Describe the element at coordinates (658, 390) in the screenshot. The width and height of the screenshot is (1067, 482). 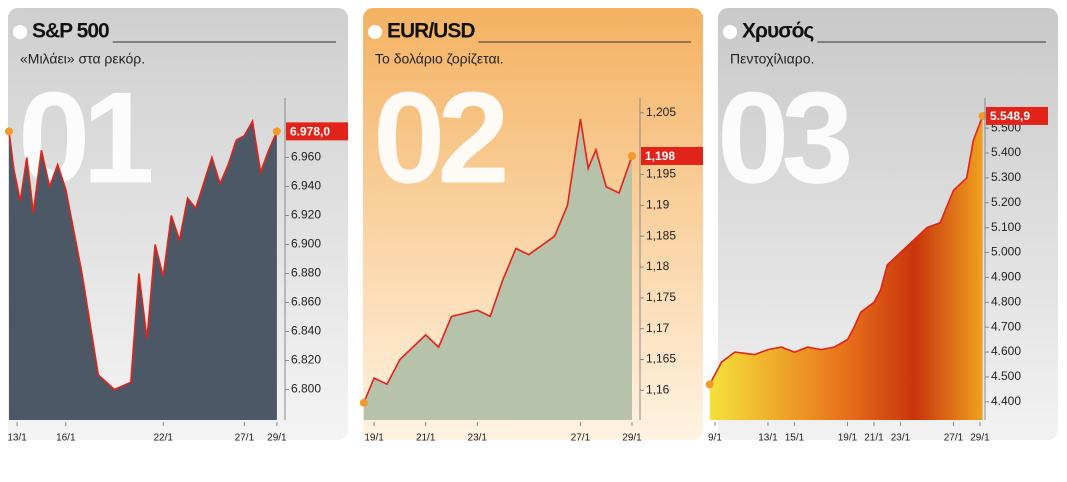
I see `y-tick-label: 1,16` at that location.